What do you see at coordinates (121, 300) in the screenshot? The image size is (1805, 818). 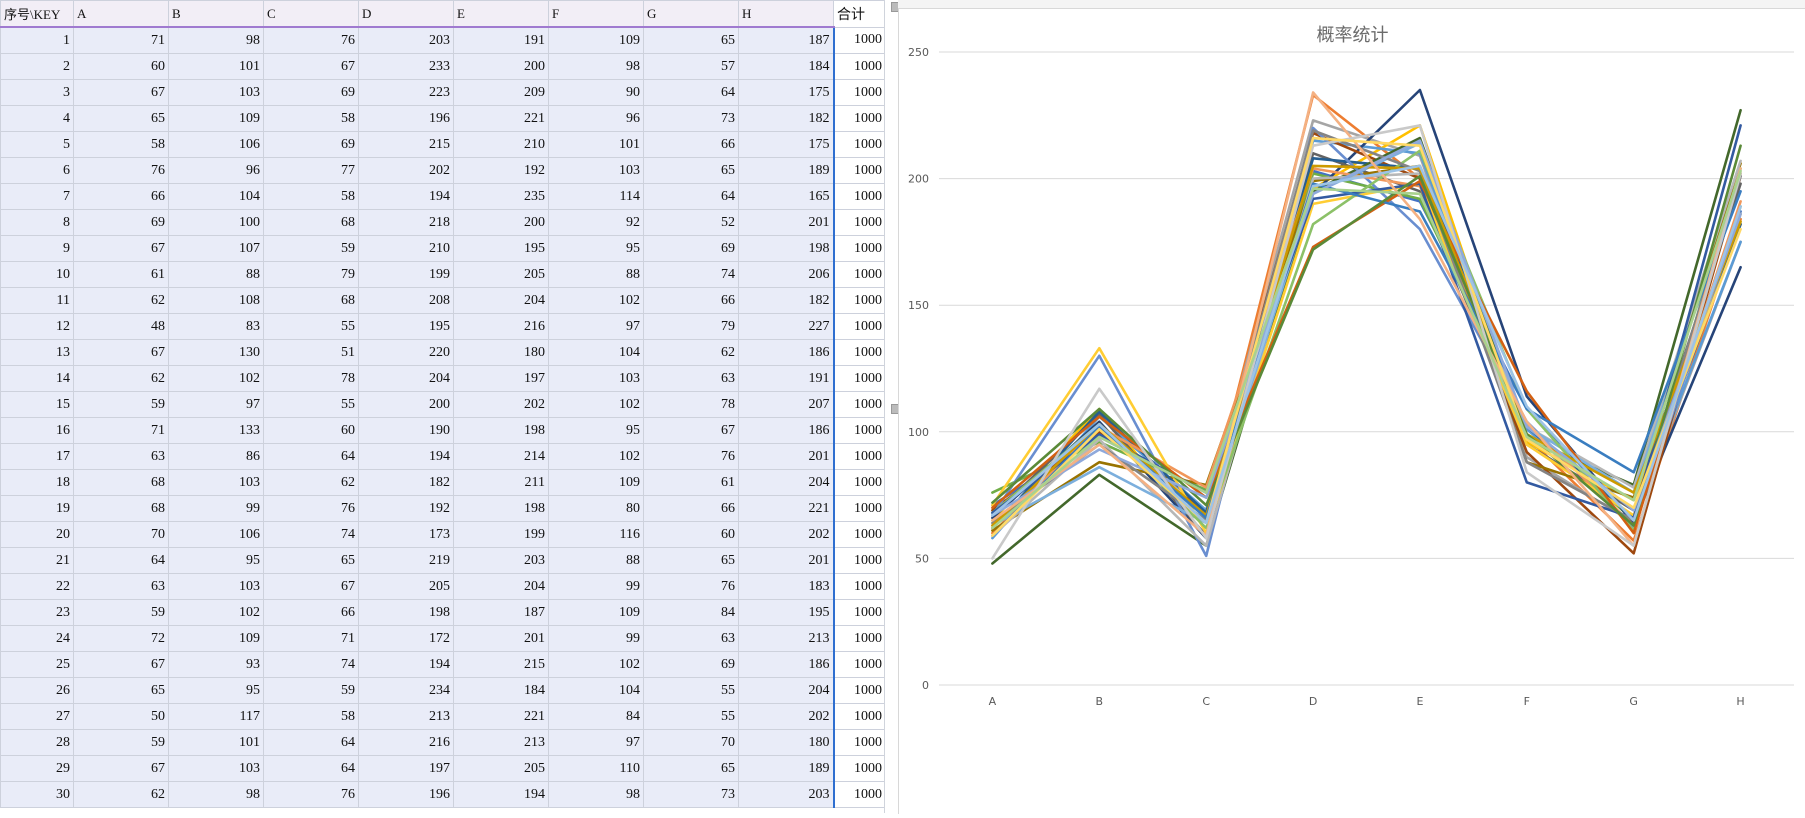 I see `data-cell: 62` at bounding box center [121, 300].